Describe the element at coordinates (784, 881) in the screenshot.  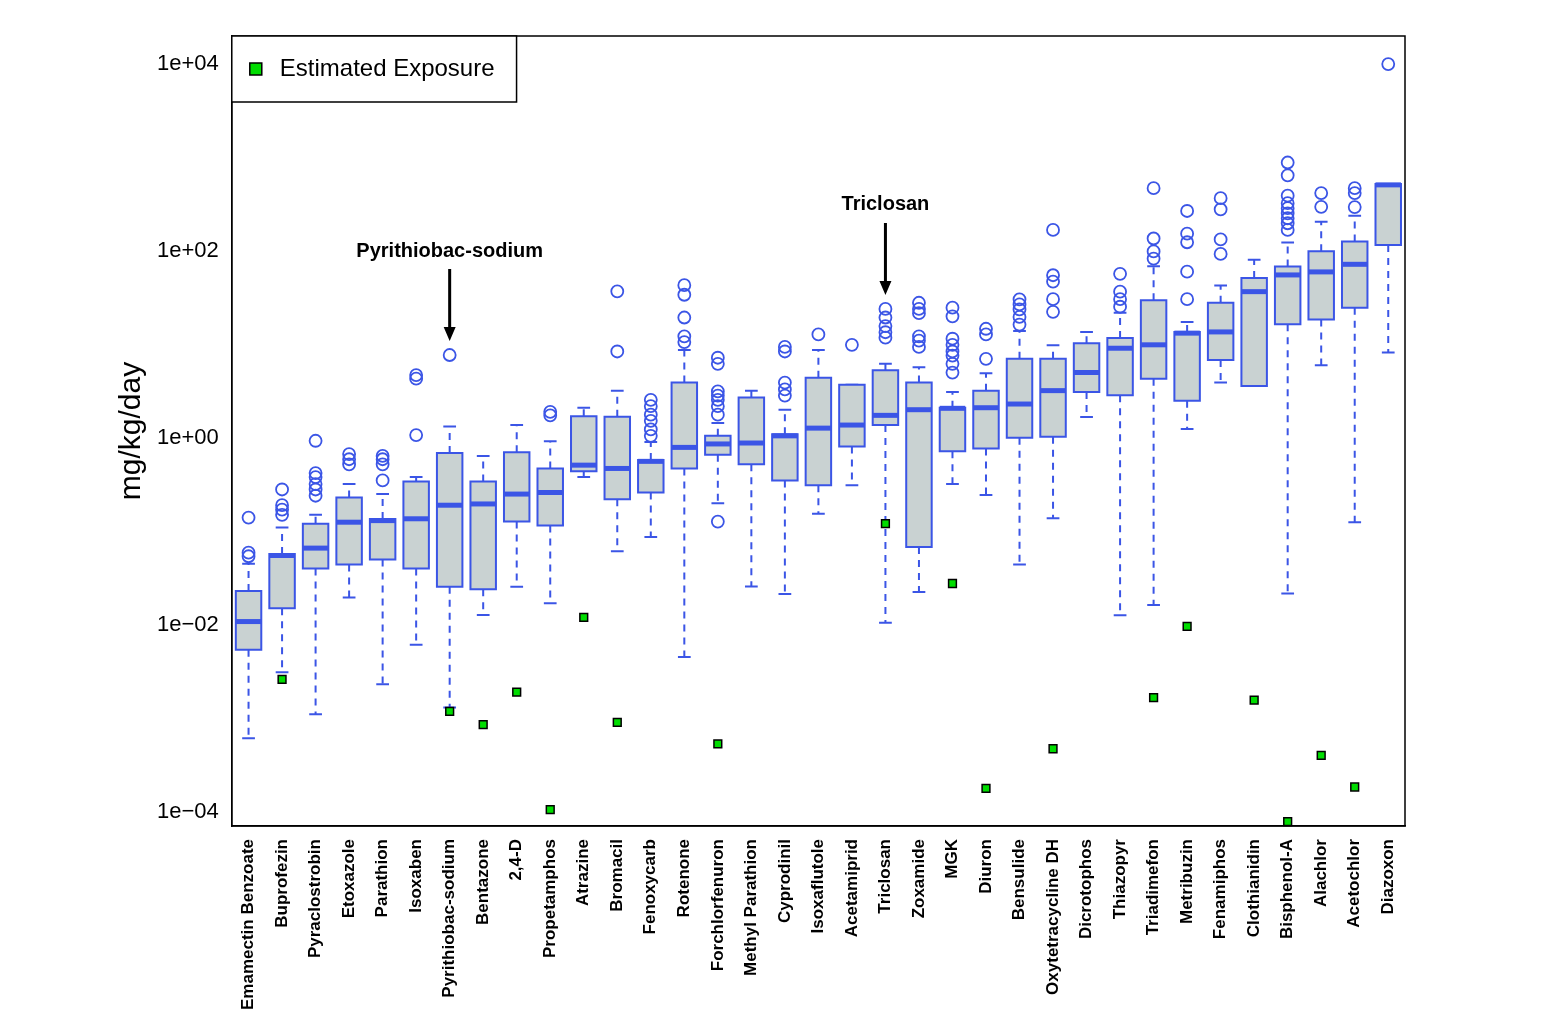
I see `x-tick-label: Cyprodinil` at that location.